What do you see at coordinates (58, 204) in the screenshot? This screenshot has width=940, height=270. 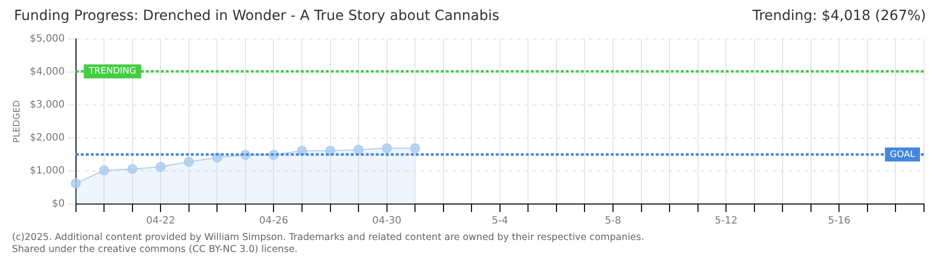 I see `y-tick-label: $0` at bounding box center [58, 204].